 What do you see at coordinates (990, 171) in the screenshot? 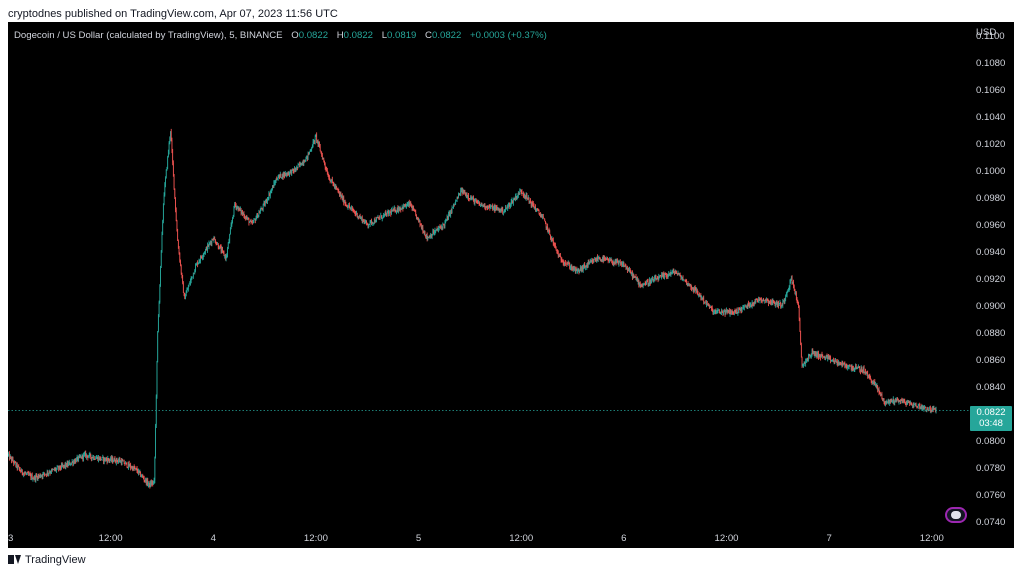
I see `y-tick-label: 0.1000` at bounding box center [990, 171].